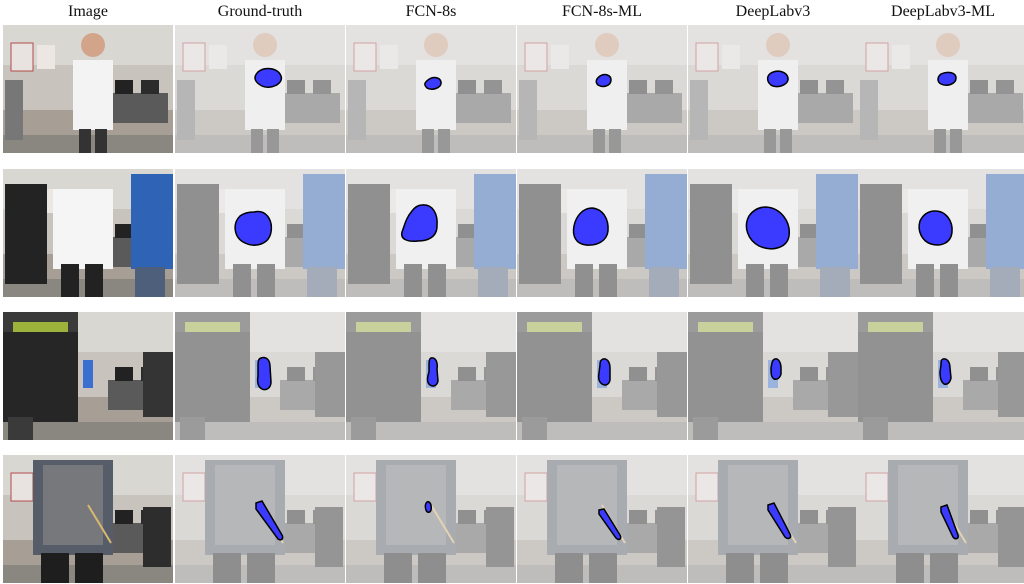  What do you see at coordinates (773, 11) in the screenshot?
I see `column-header-deeplabv3: DeepLabv3` at bounding box center [773, 11].